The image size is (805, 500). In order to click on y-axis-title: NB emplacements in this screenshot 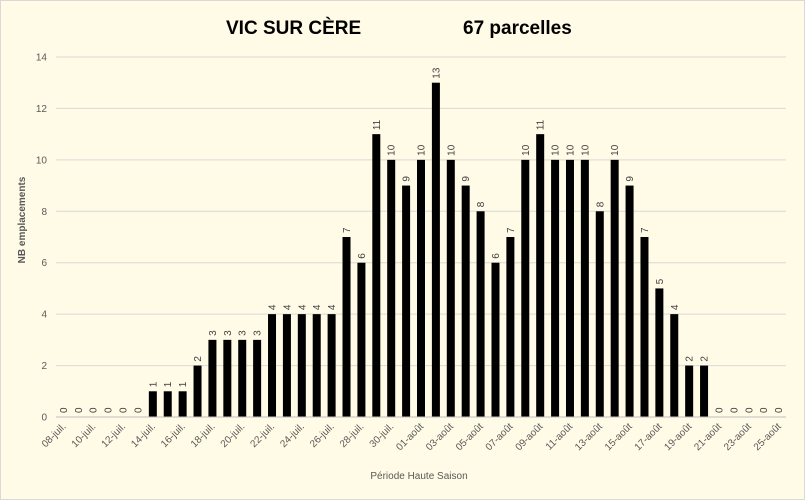, I will do `click(22, 219)`.